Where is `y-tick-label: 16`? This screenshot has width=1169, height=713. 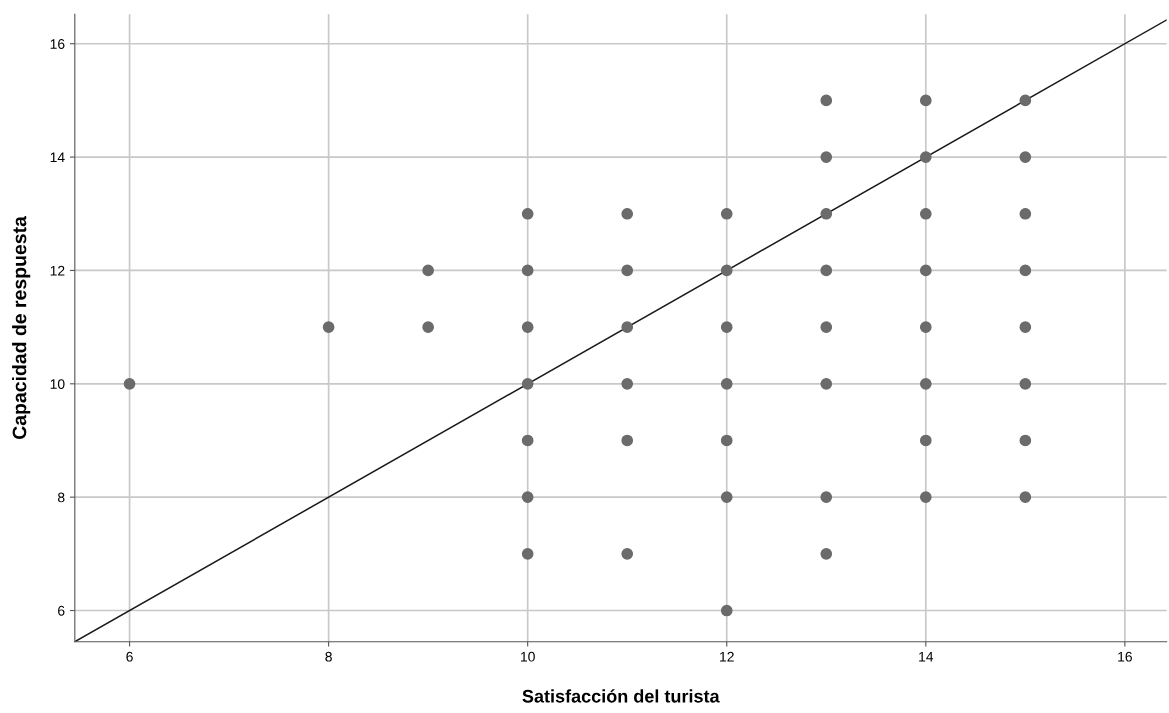
y-tick-label: 16 is located at coordinates (57, 44).